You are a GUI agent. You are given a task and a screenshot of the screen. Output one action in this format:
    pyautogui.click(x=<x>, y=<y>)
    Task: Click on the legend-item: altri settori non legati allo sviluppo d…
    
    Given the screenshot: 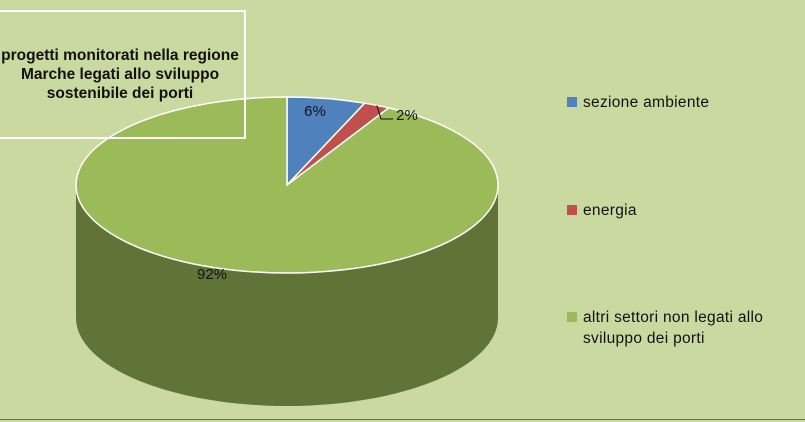 What is the action you would take?
    pyautogui.click(x=680, y=328)
    